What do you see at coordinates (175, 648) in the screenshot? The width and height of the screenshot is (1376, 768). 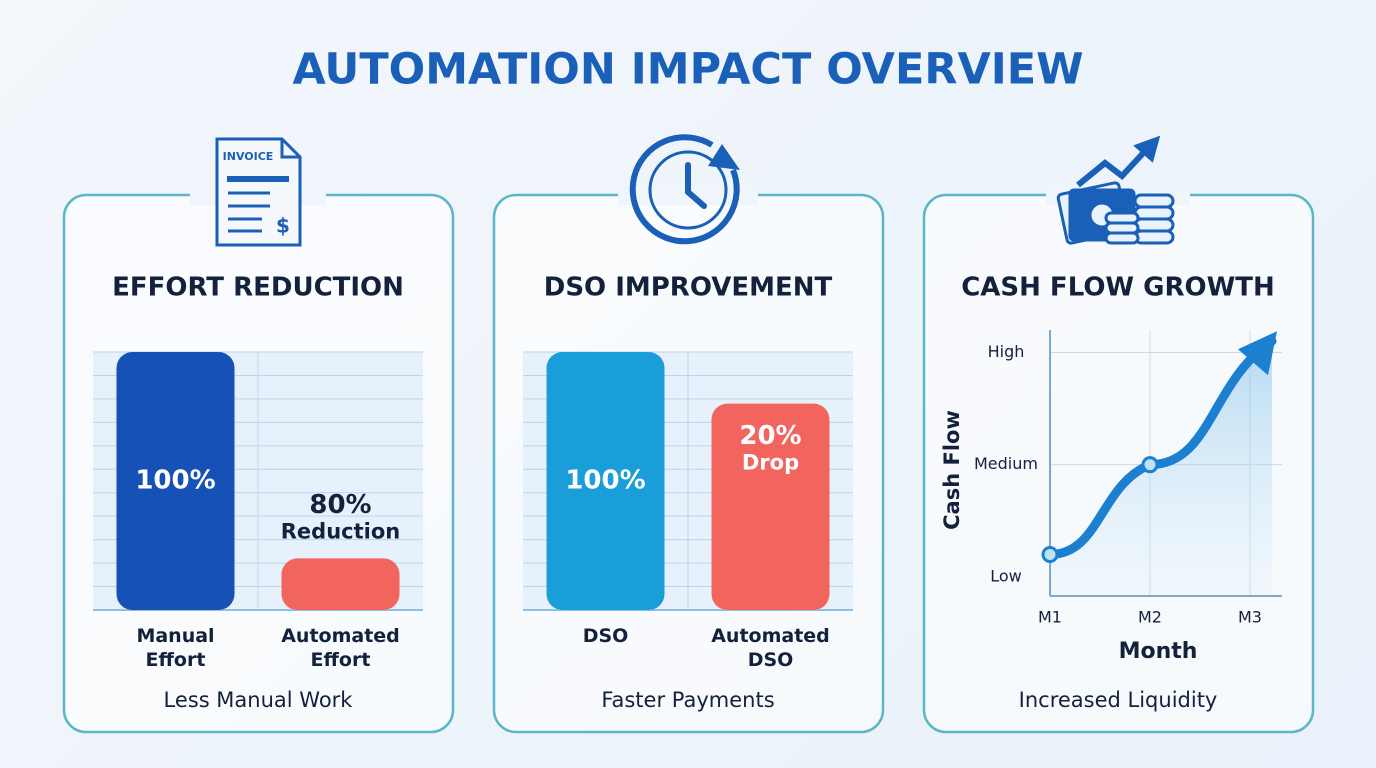 I see `x-tick-label: Manual Effort` at bounding box center [175, 648].